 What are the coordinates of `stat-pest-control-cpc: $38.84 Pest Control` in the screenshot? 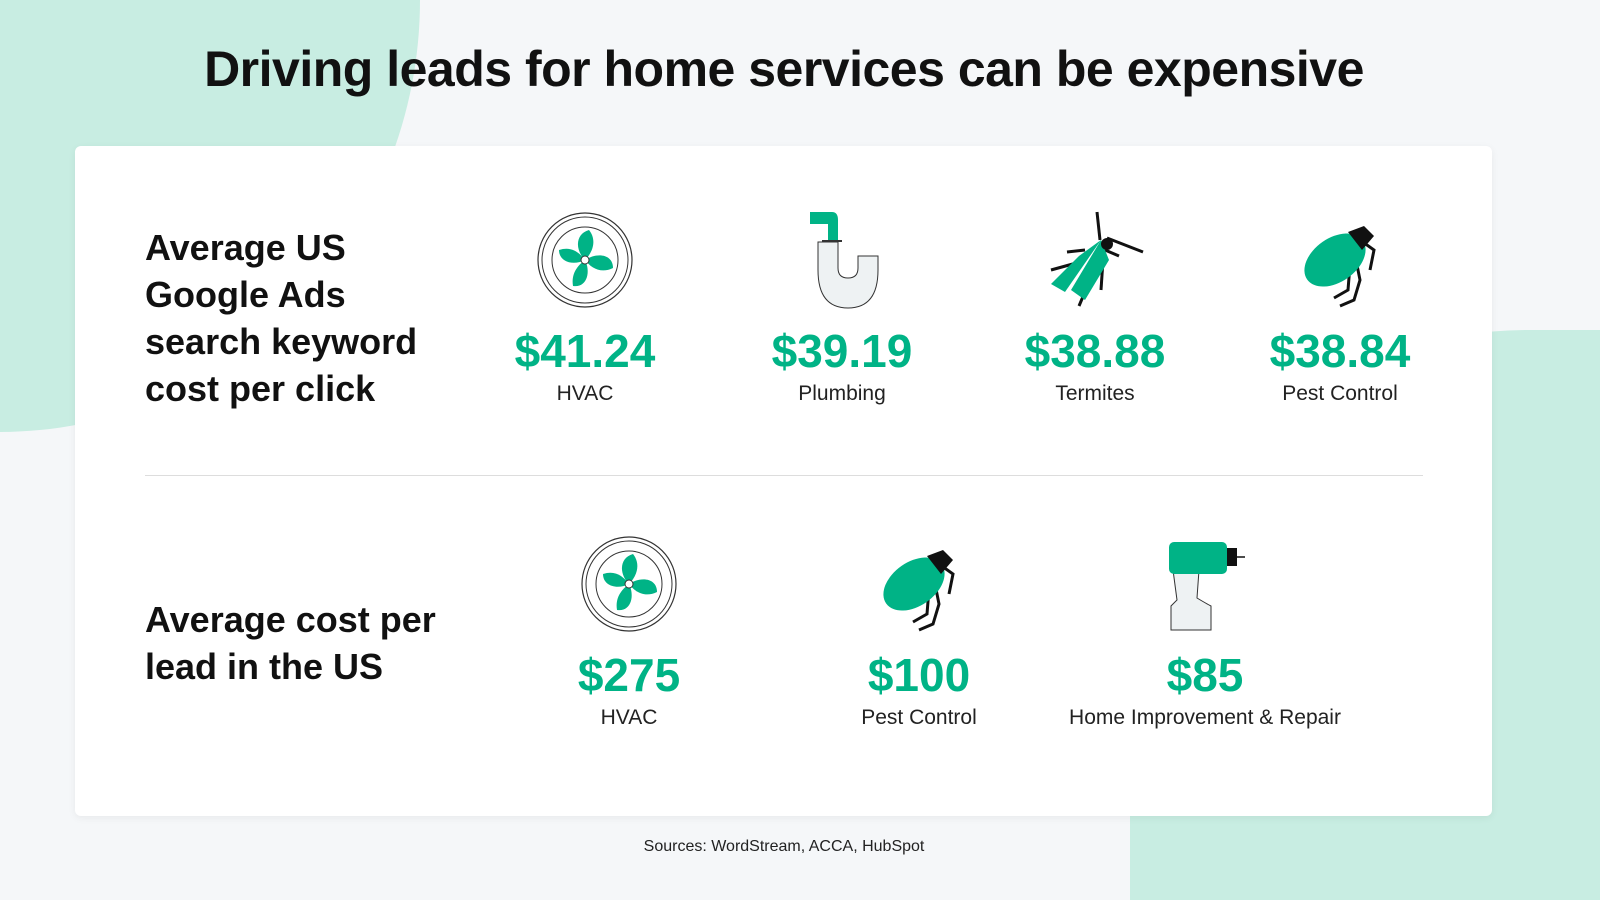 It's located at (1340, 308).